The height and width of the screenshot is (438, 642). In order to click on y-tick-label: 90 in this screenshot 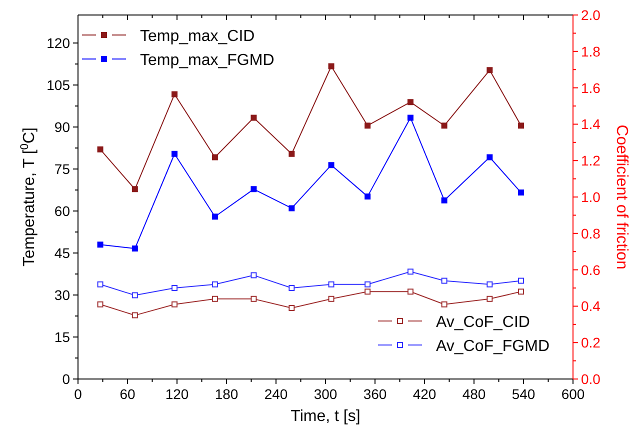, I will do `click(62, 127)`.